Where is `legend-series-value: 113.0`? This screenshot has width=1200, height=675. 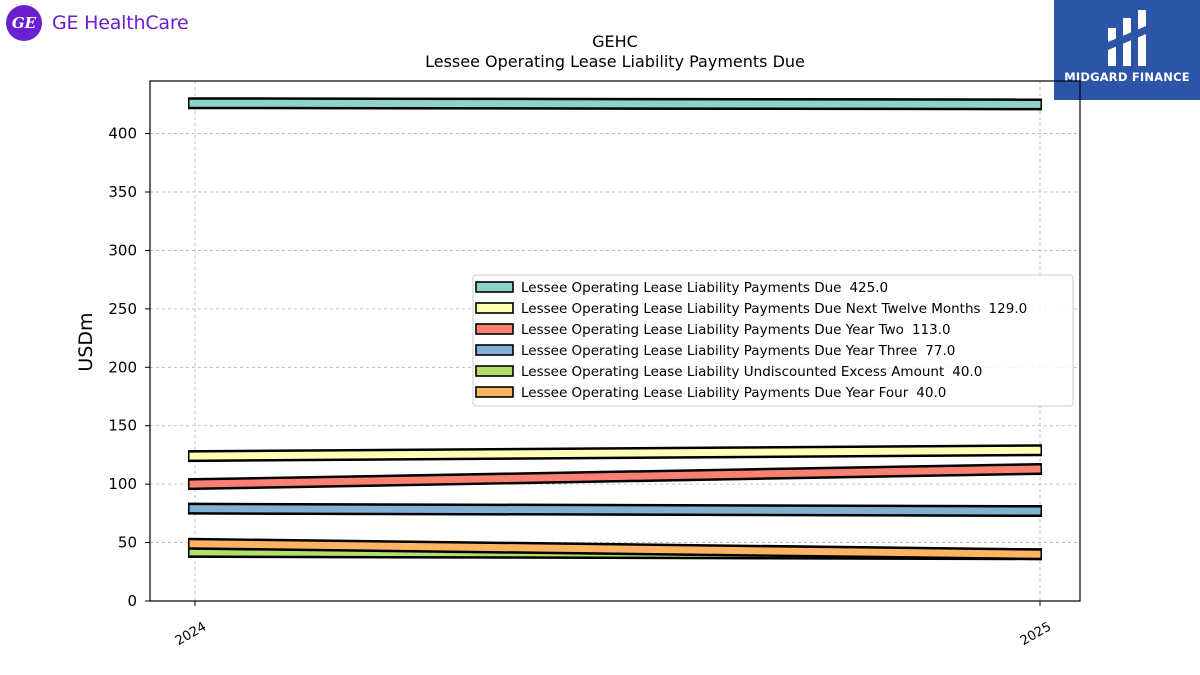
legend-series-value: 113.0 is located at coordinates (931, 330).